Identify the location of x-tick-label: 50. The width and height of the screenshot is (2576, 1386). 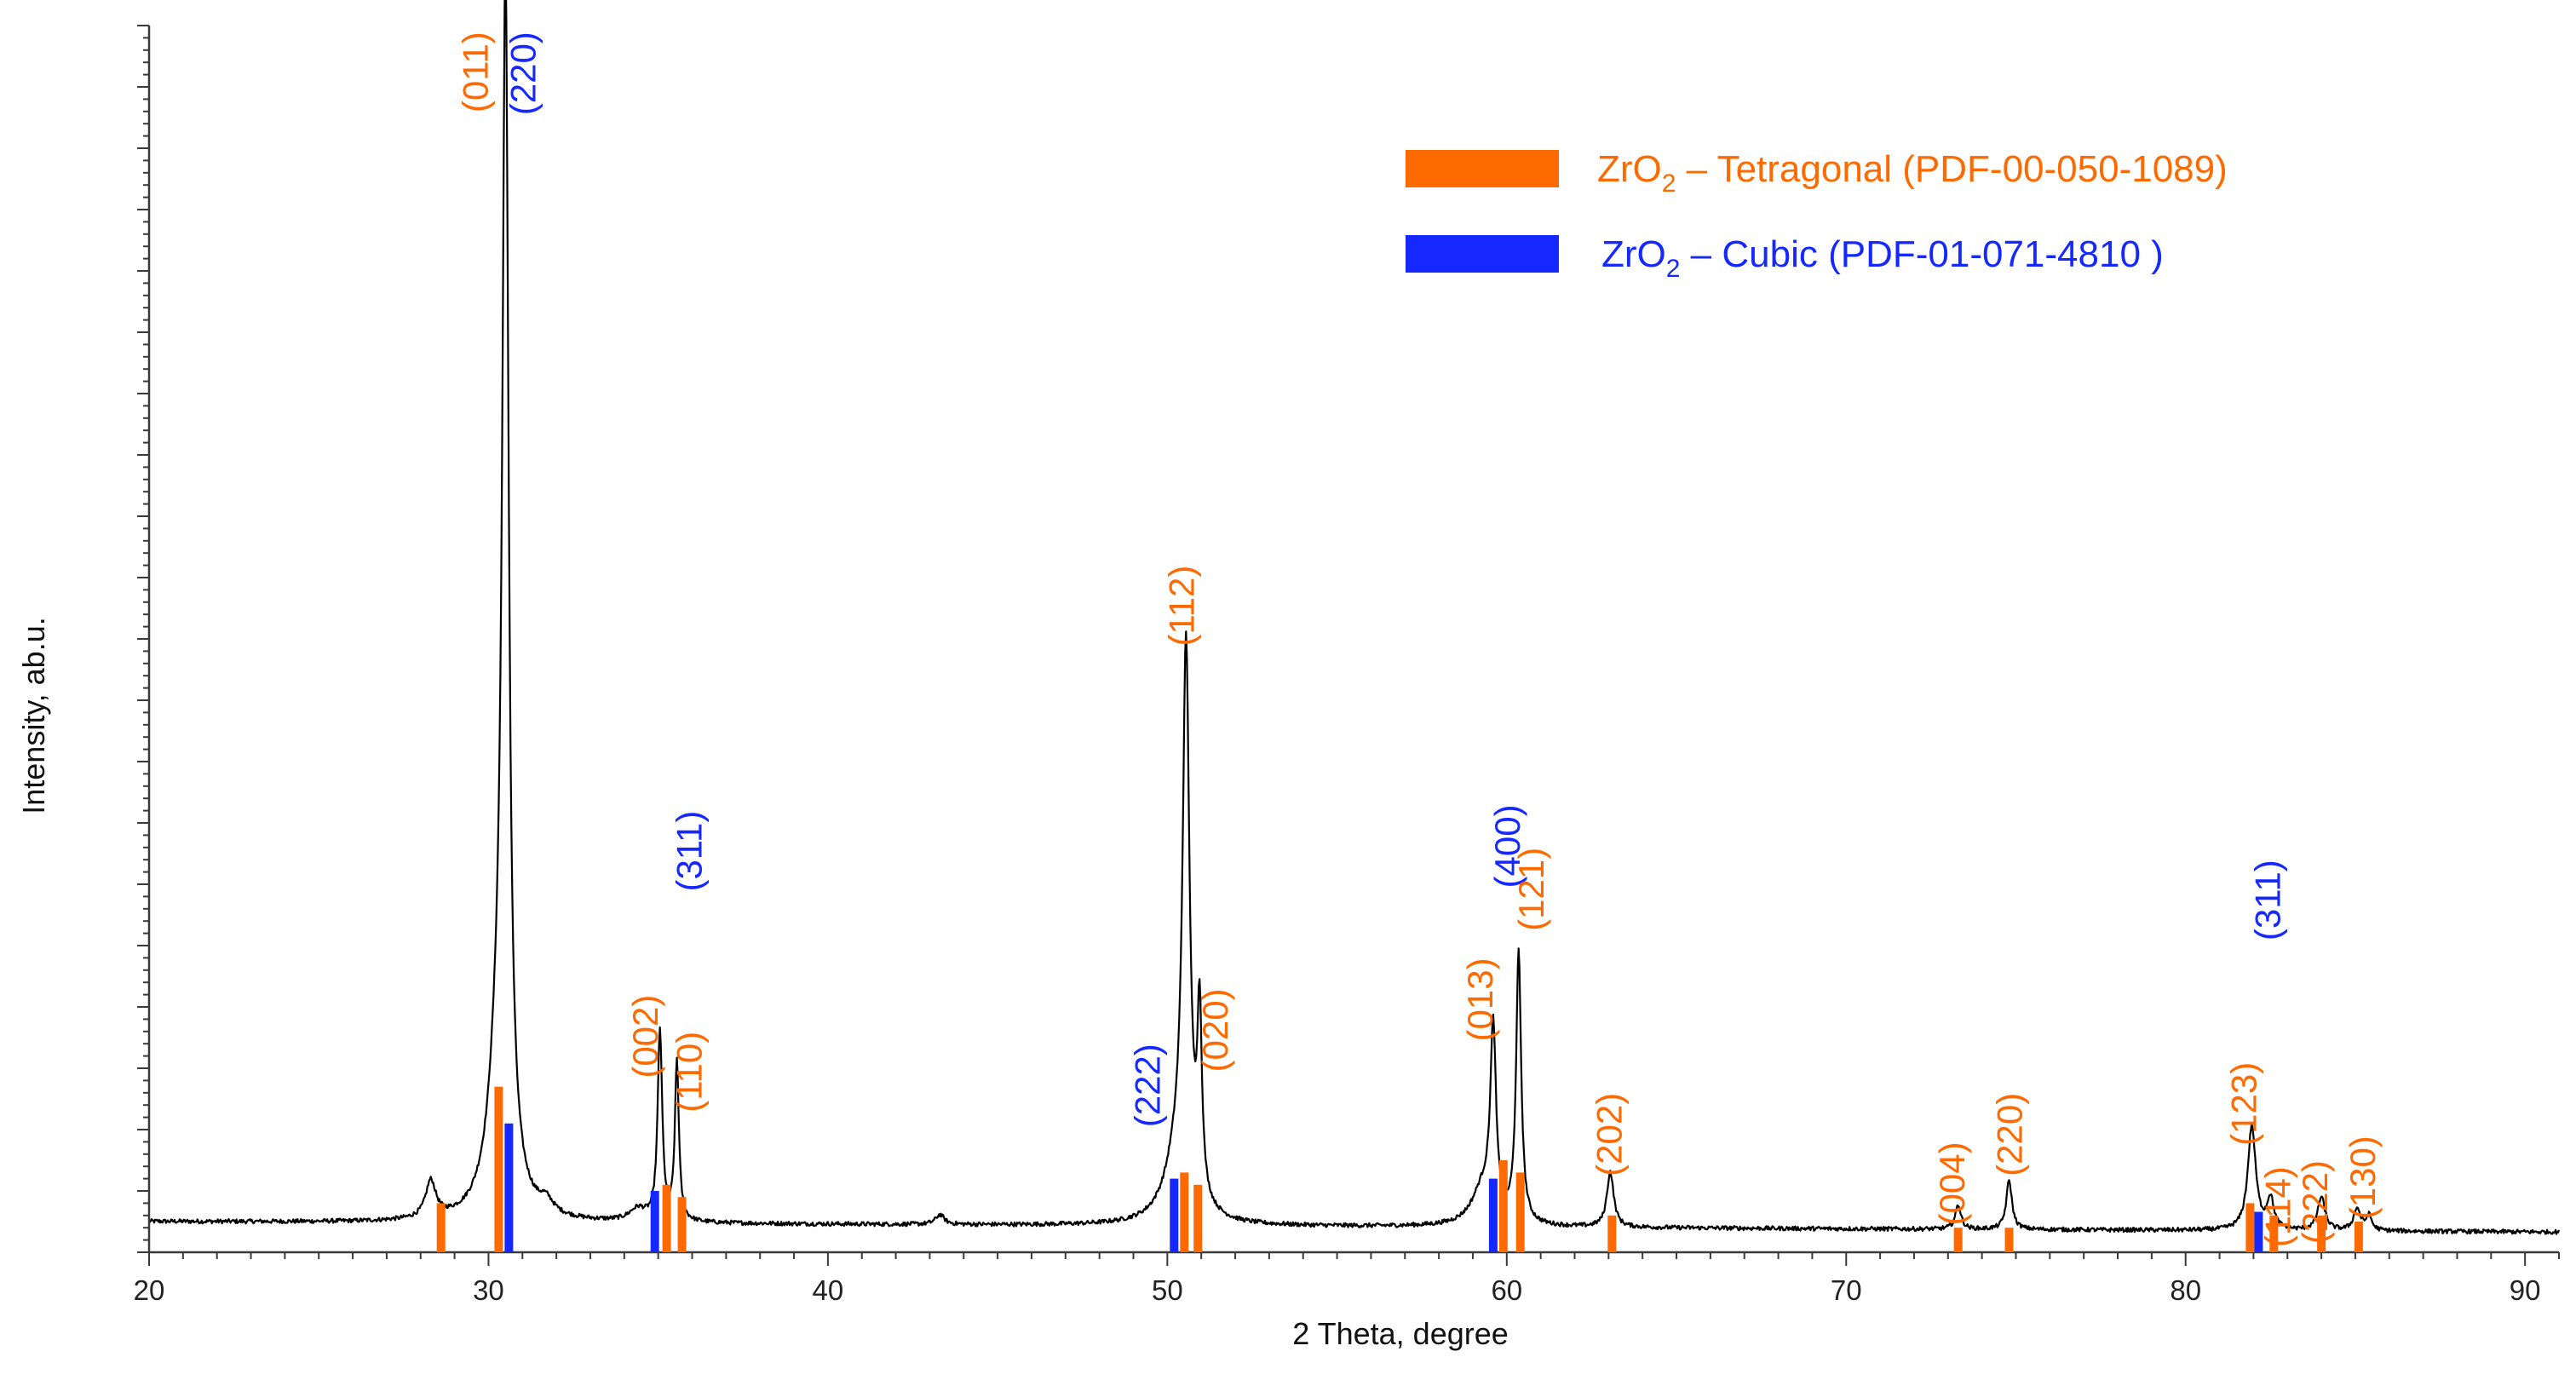
(1168, 1290).